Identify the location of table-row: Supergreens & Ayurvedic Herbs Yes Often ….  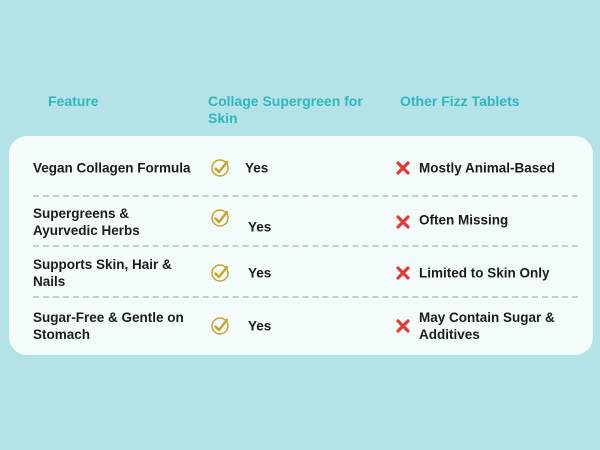
(301, 222).